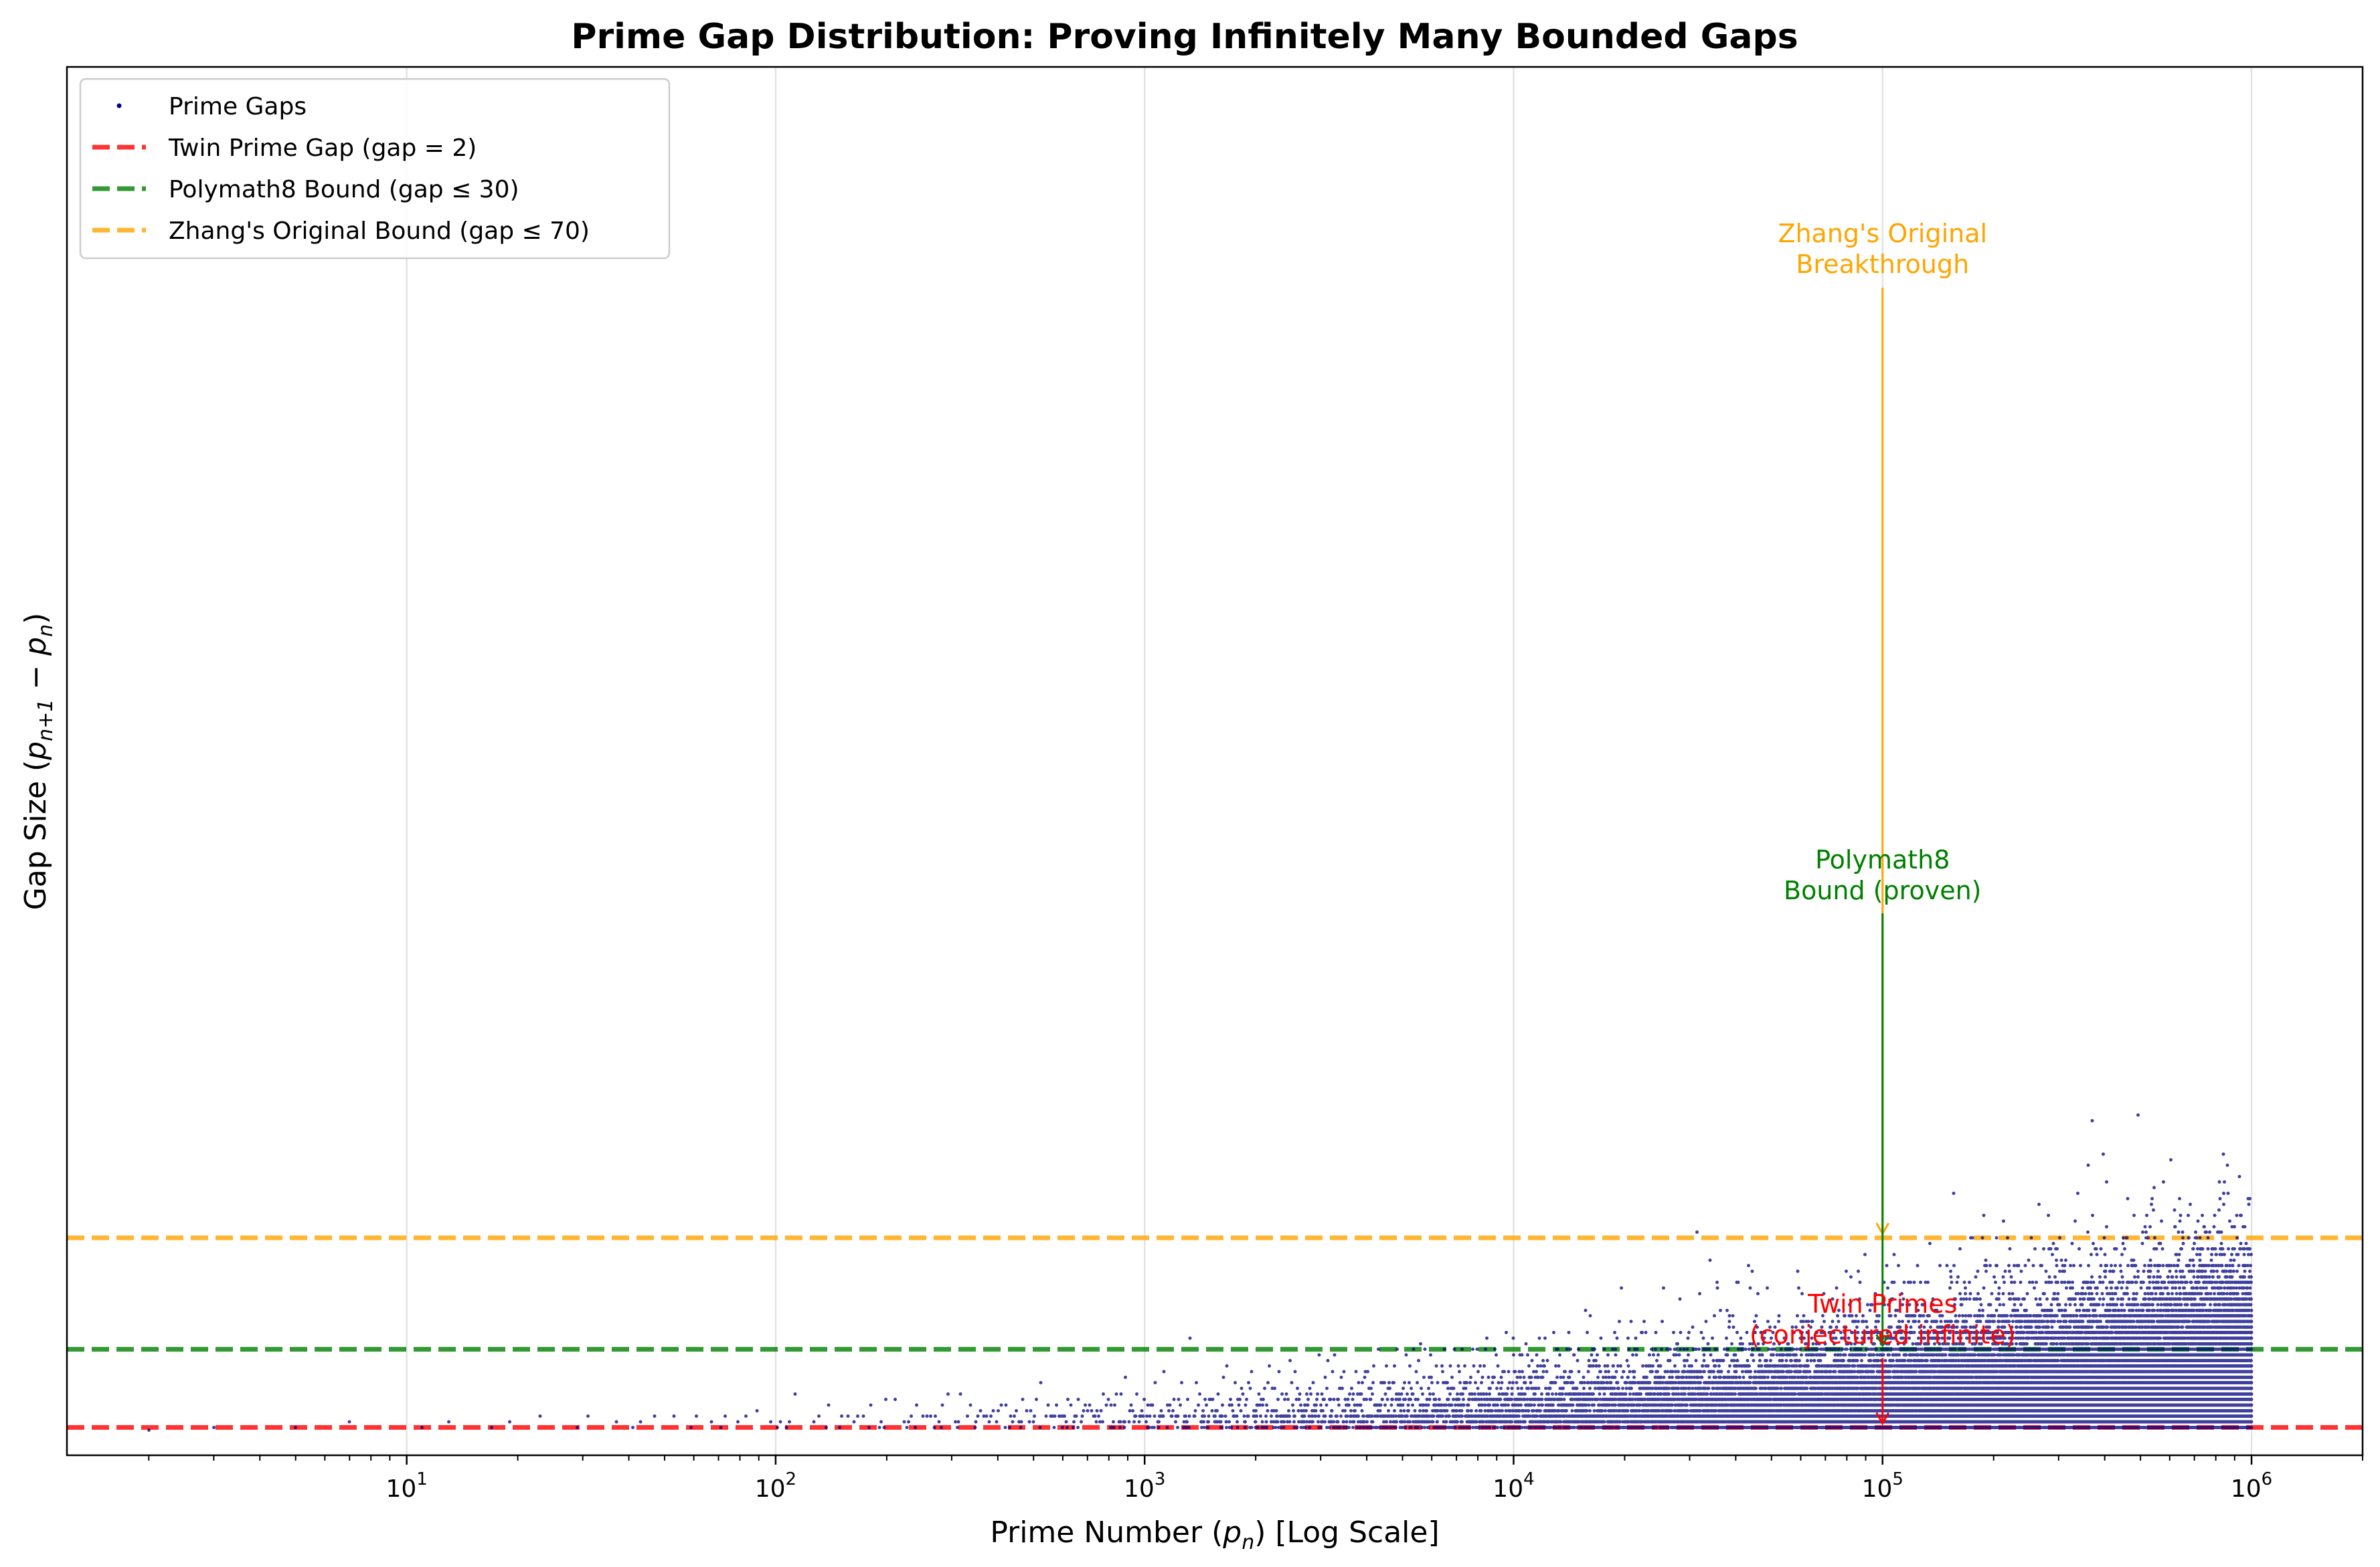  I want to click on legend-entry: Prime Gaps, so click(211, 106).